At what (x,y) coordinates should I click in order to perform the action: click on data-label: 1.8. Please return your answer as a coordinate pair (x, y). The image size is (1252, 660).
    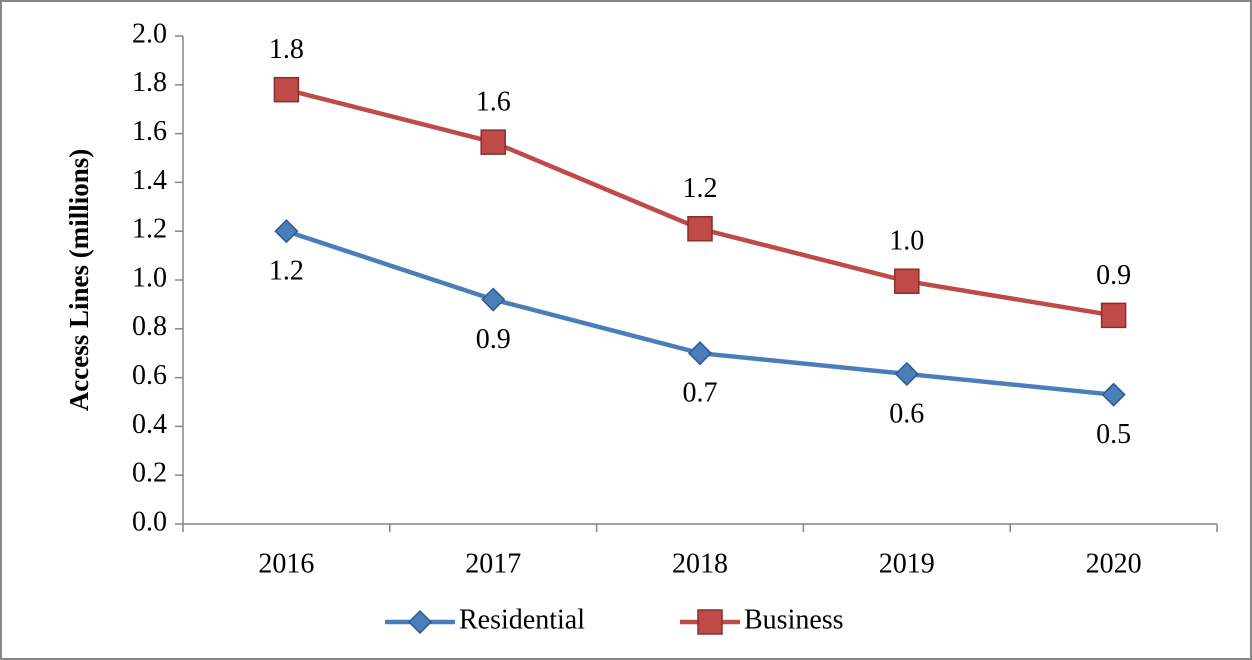
    Looking at the image, I should click on (286, 49).